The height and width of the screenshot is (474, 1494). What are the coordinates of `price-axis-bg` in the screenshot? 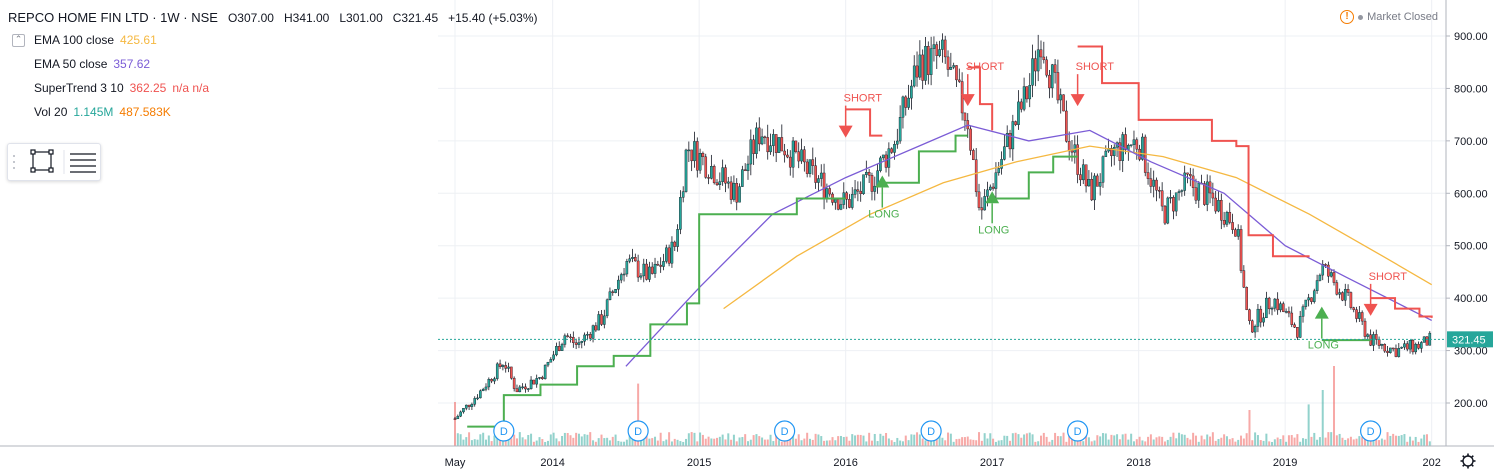 It's located at (1470, 223).